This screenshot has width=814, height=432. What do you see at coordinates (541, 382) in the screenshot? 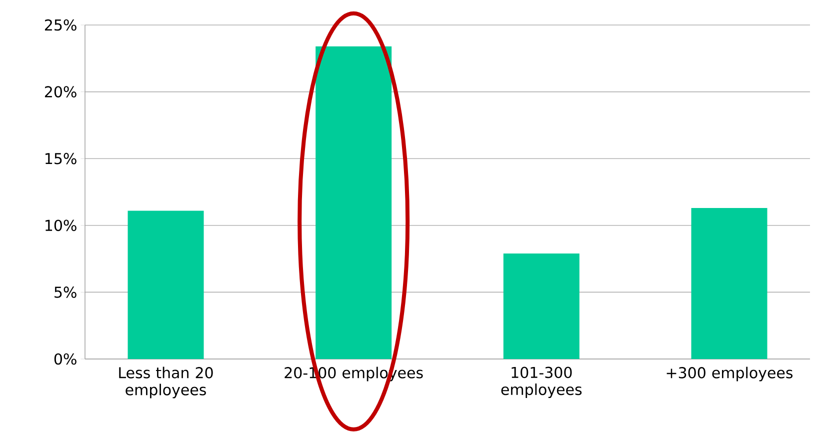
I see `x-tick-label: 101-300 employees` at bounding box center [541, 382].